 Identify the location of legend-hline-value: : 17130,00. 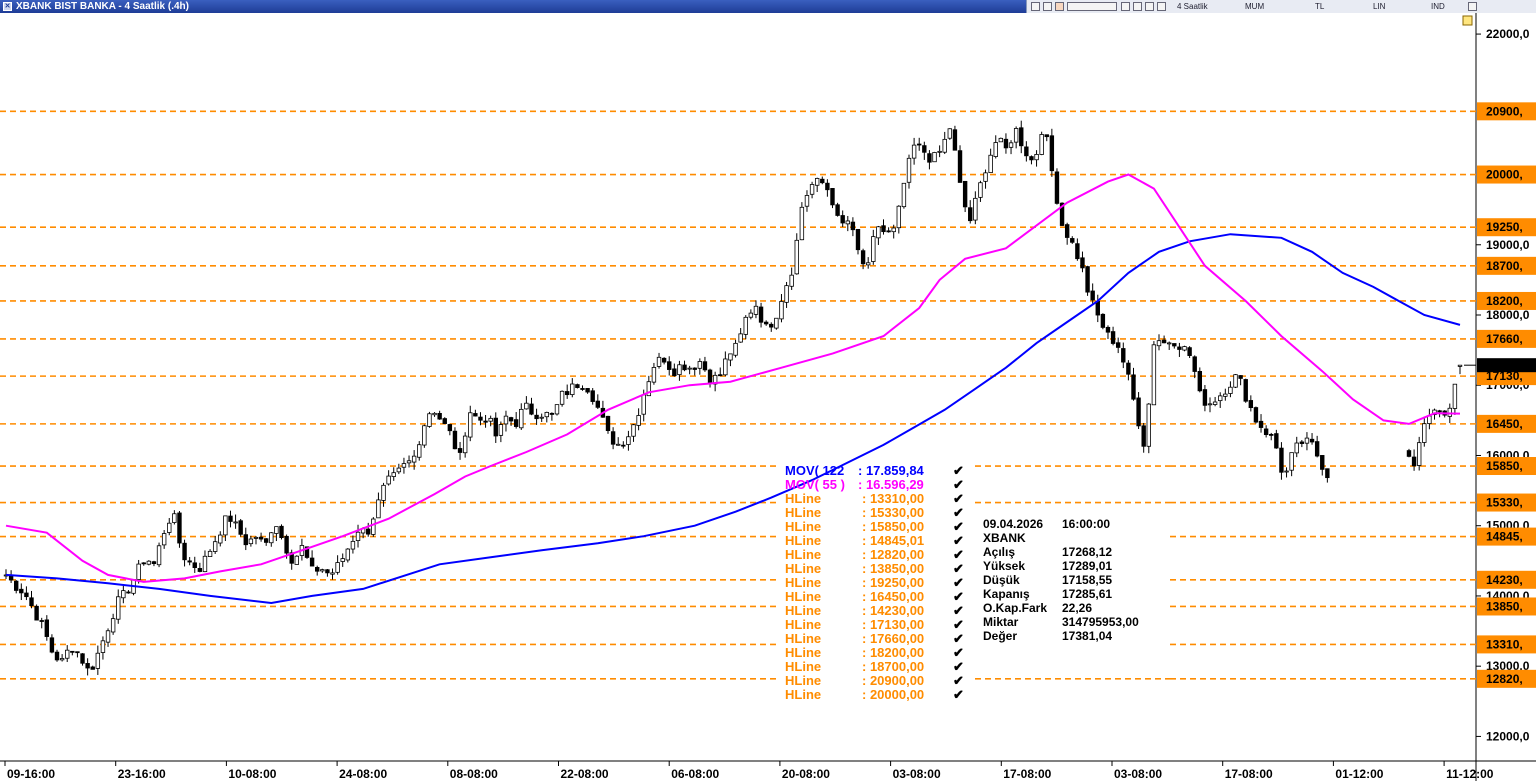
(893, 624).